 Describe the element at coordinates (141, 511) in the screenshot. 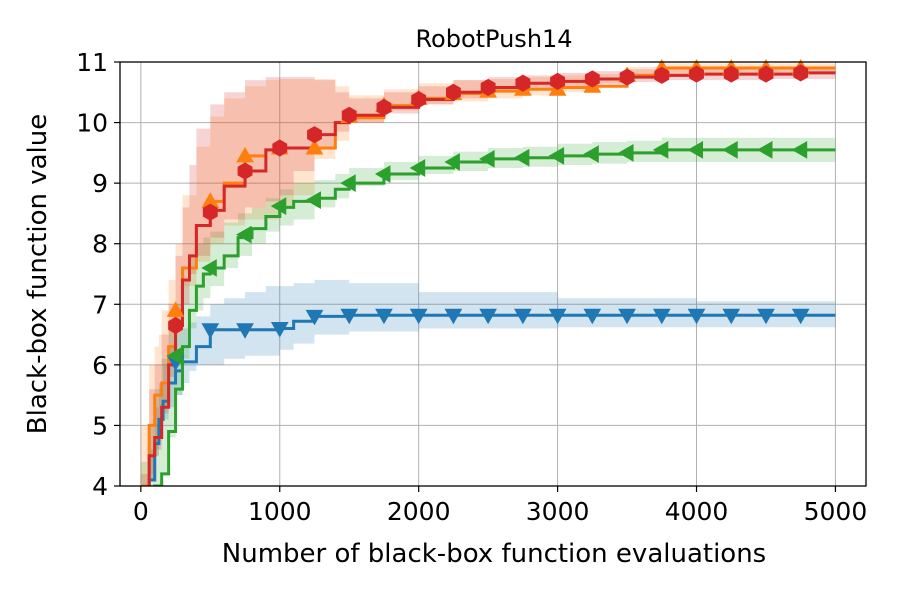

I see `x-tick-label: 0` at that location.